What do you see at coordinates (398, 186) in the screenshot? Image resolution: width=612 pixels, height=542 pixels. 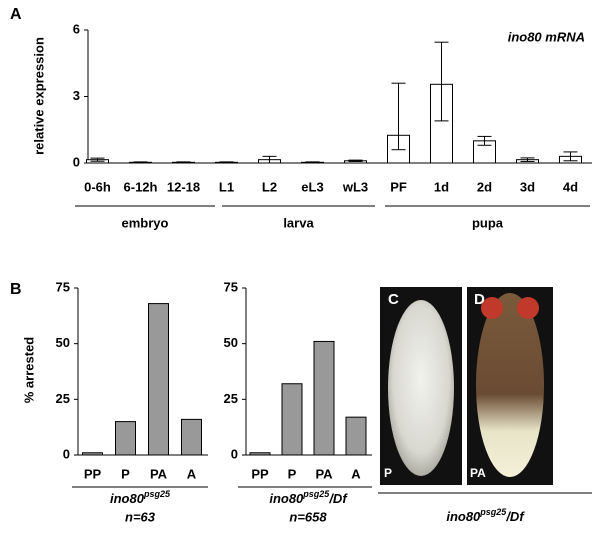 I see `x-tick-label: PF` at bounding box center [398, 186].